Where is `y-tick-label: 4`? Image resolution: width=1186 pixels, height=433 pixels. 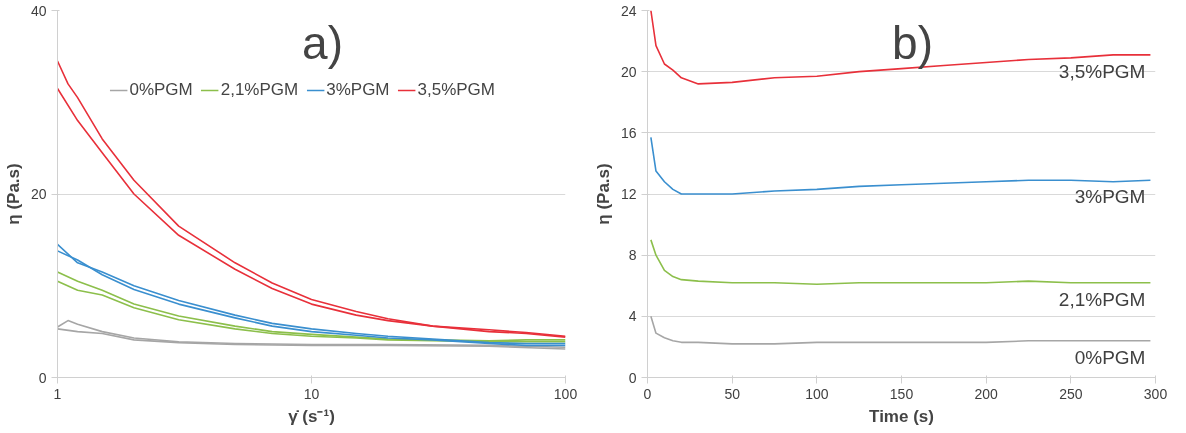 y-tick-label: 4 is located at coordinates (632, 316).